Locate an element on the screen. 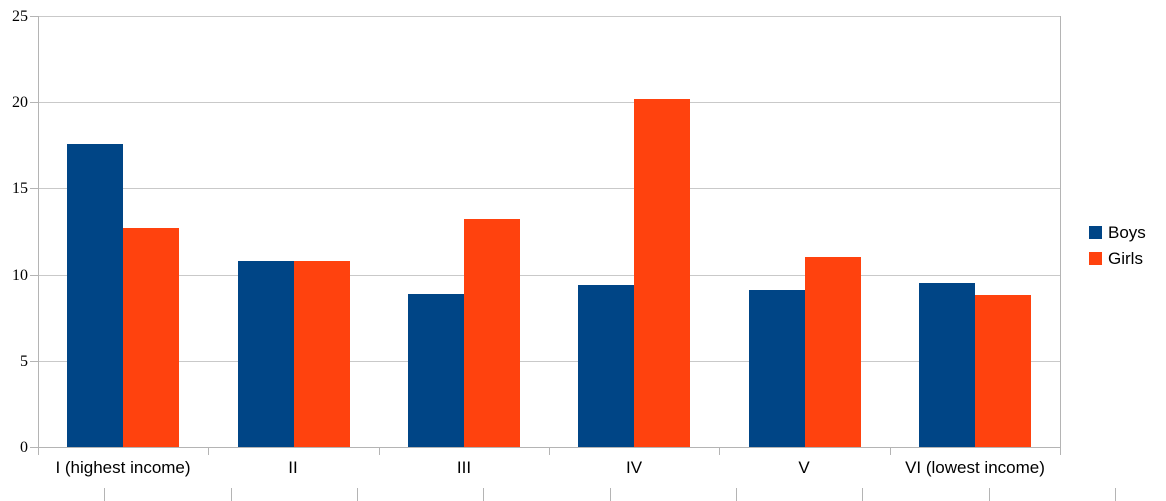  y-axis-label: 20 is located at coordinates (20, 102).